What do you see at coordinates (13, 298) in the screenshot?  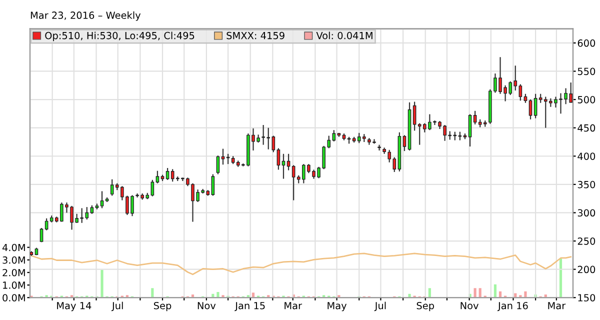 I see `y2-tick-label: 0.0M` at bounding box center [13, 298].